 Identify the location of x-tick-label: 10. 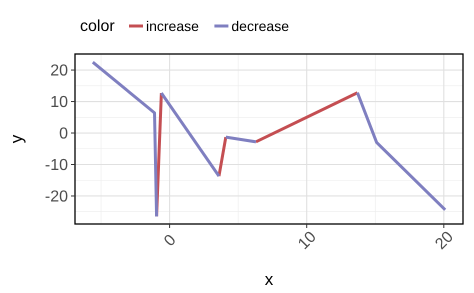
(307, 241).